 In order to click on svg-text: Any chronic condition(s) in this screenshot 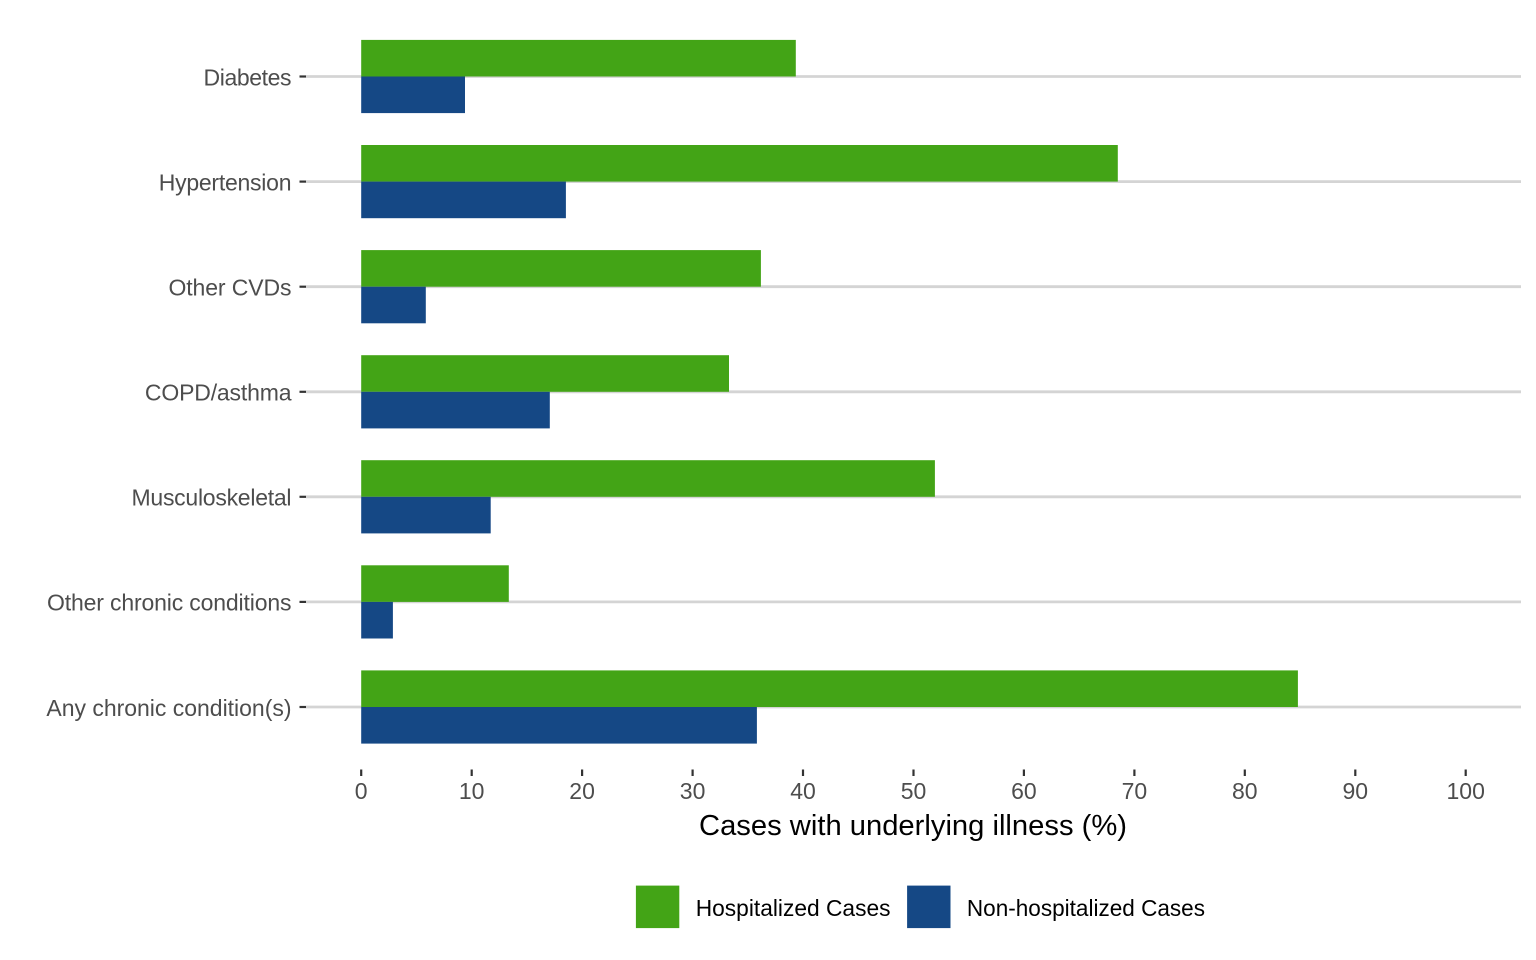, I will do `click(168, 708)`.